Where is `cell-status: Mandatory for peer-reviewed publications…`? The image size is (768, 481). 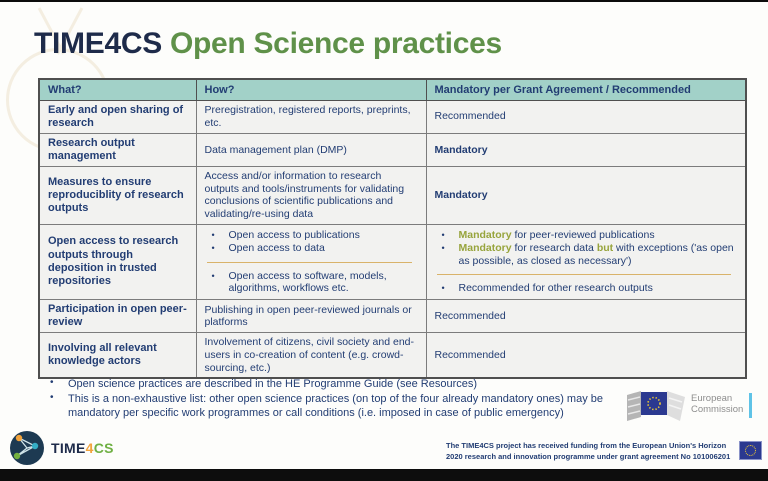 cell-status: Mandatory for peer-reviewed publications… is located at coordinates (586, 262).